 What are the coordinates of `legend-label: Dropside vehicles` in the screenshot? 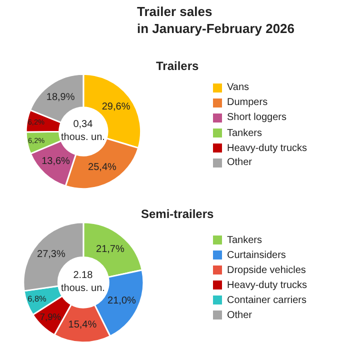 It's located at (266, 270).